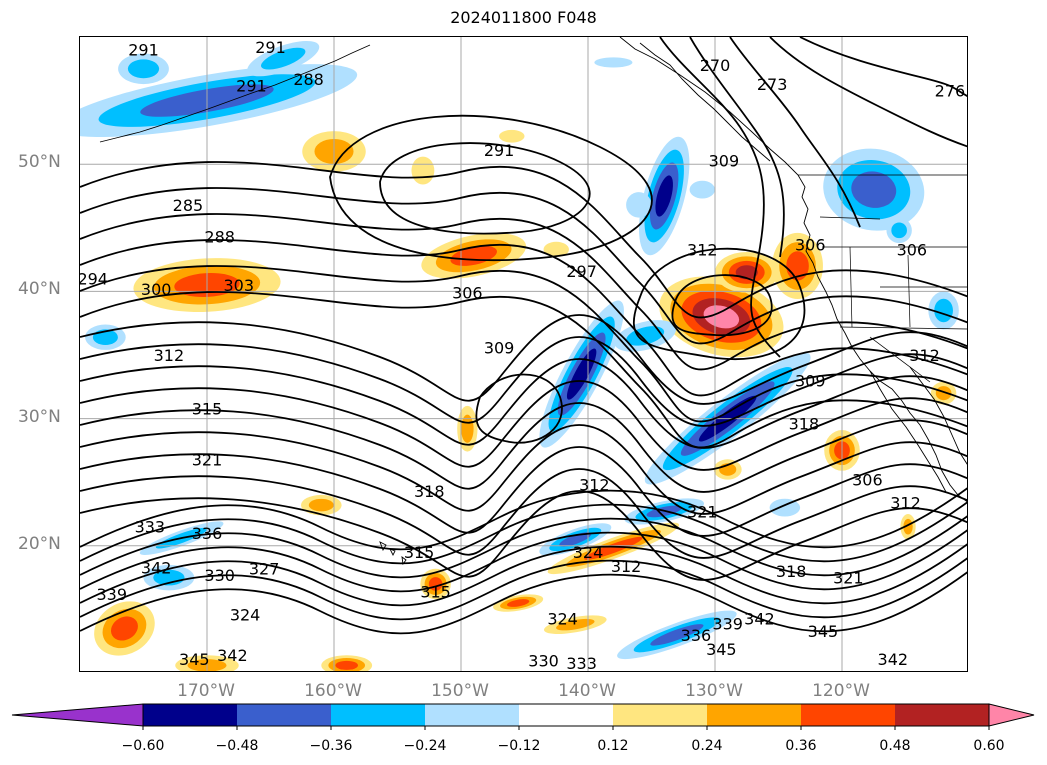 The image size is (1047, 765). I want to click on colorbar, so click(523, 716).